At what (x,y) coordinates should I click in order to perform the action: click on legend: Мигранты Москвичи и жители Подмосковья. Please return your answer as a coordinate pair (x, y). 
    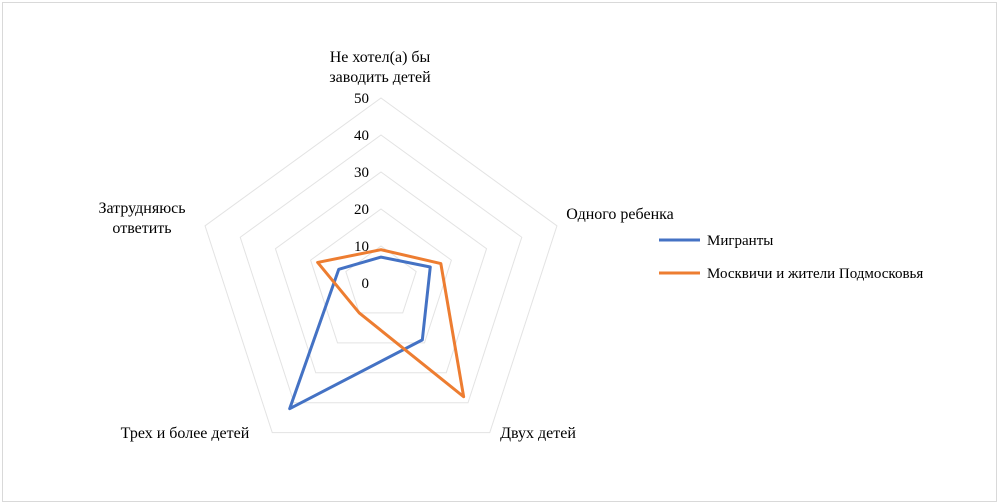
    Looking at the image, I should click on (791, 257).